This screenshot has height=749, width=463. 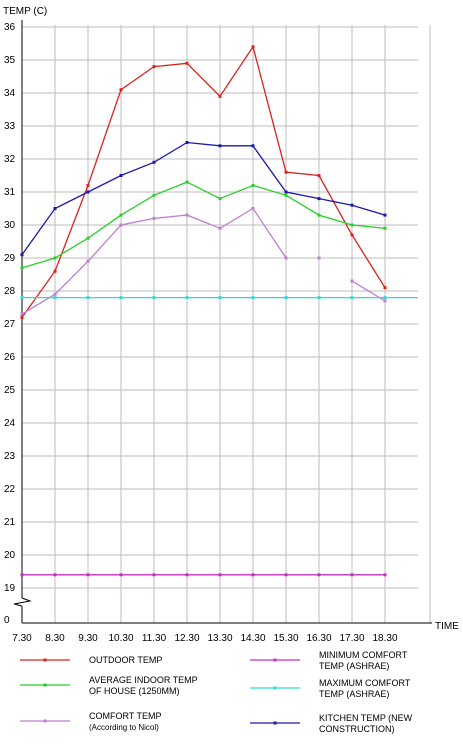 What do you see at coordinates (154, 638) in the screenshot?
I see `x-tick-label: 11.30` at bounding box center [154, 638].